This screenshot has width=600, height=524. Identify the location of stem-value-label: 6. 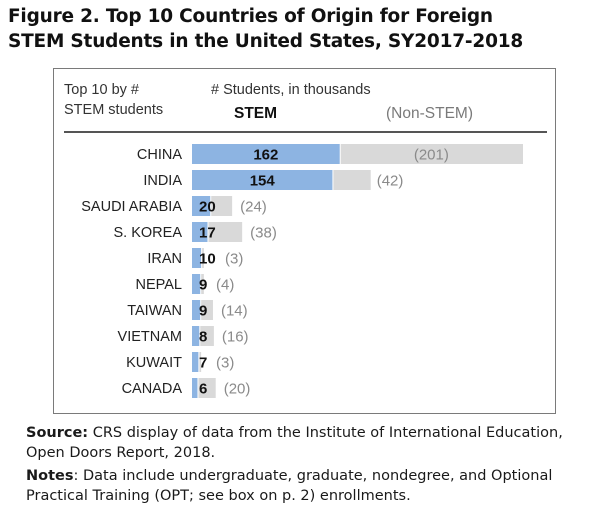
(203, 389).